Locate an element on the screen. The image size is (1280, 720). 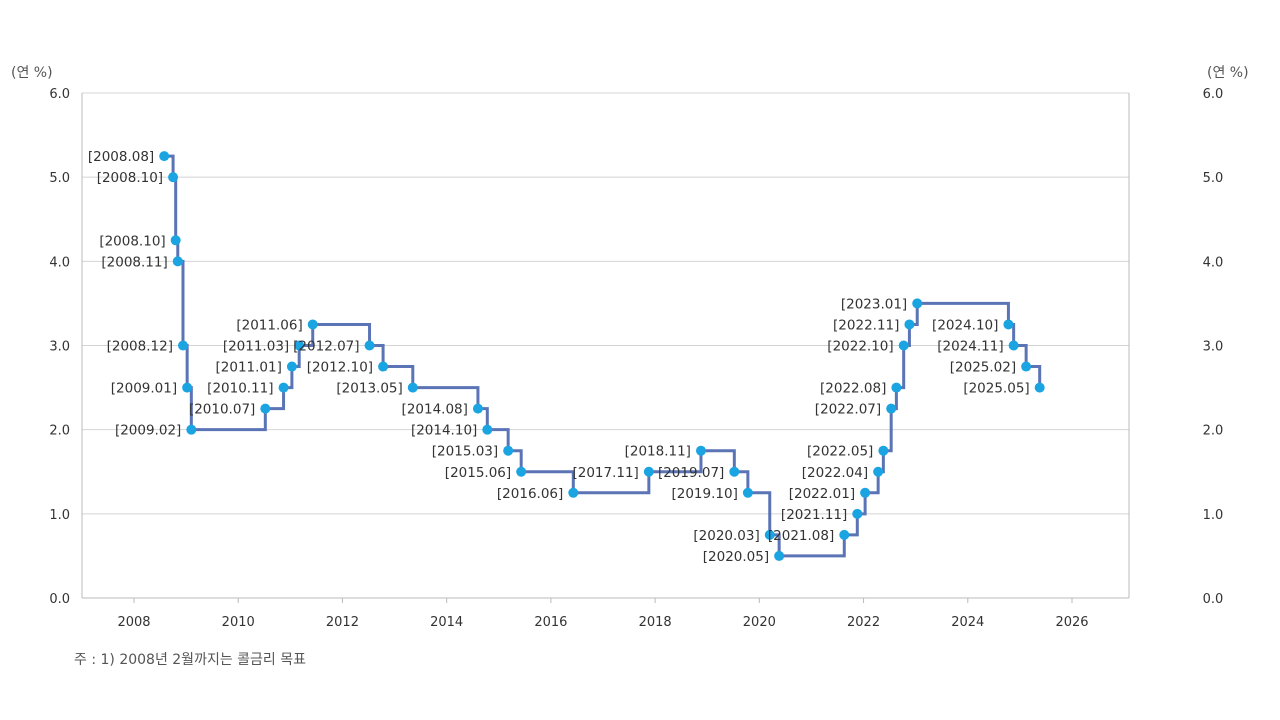
left-axis-unit: (연 %) is located at coordinates (32, 73).